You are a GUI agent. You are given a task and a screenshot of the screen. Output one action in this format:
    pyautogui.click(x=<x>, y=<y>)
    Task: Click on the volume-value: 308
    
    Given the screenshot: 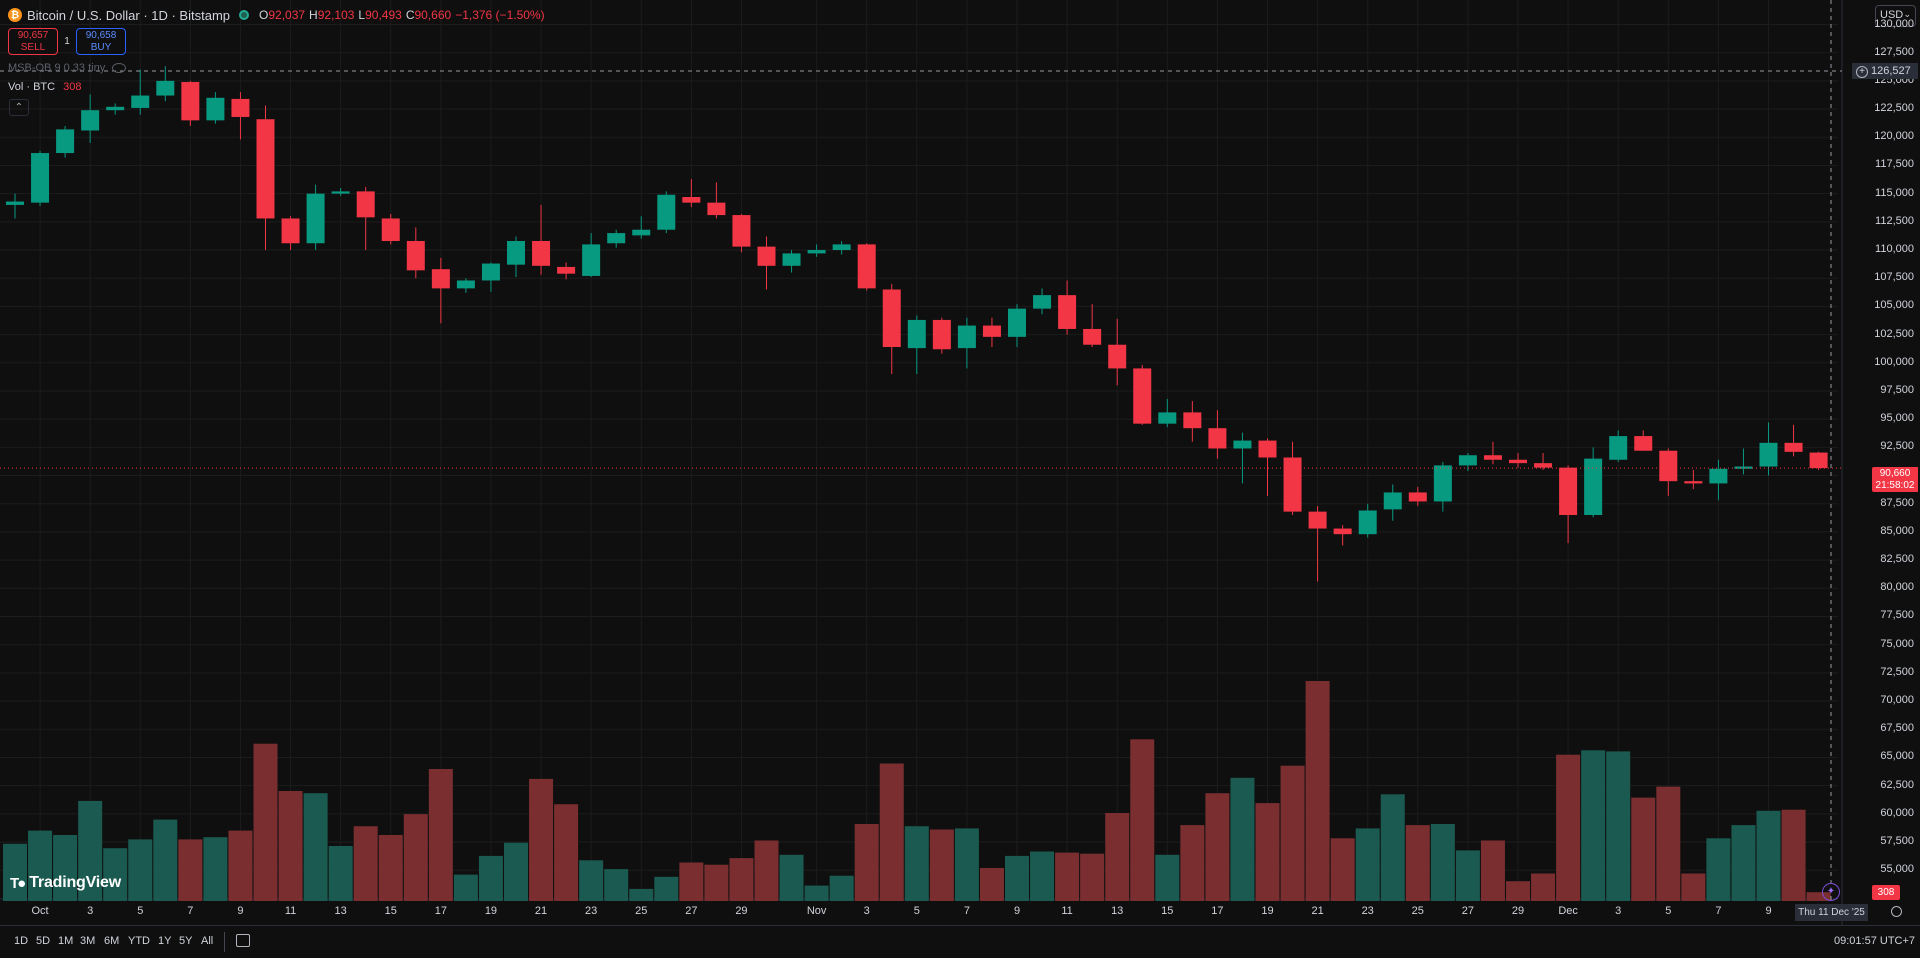 What is the action you would take?
    pyautogui.click(x=72, y=87)
    